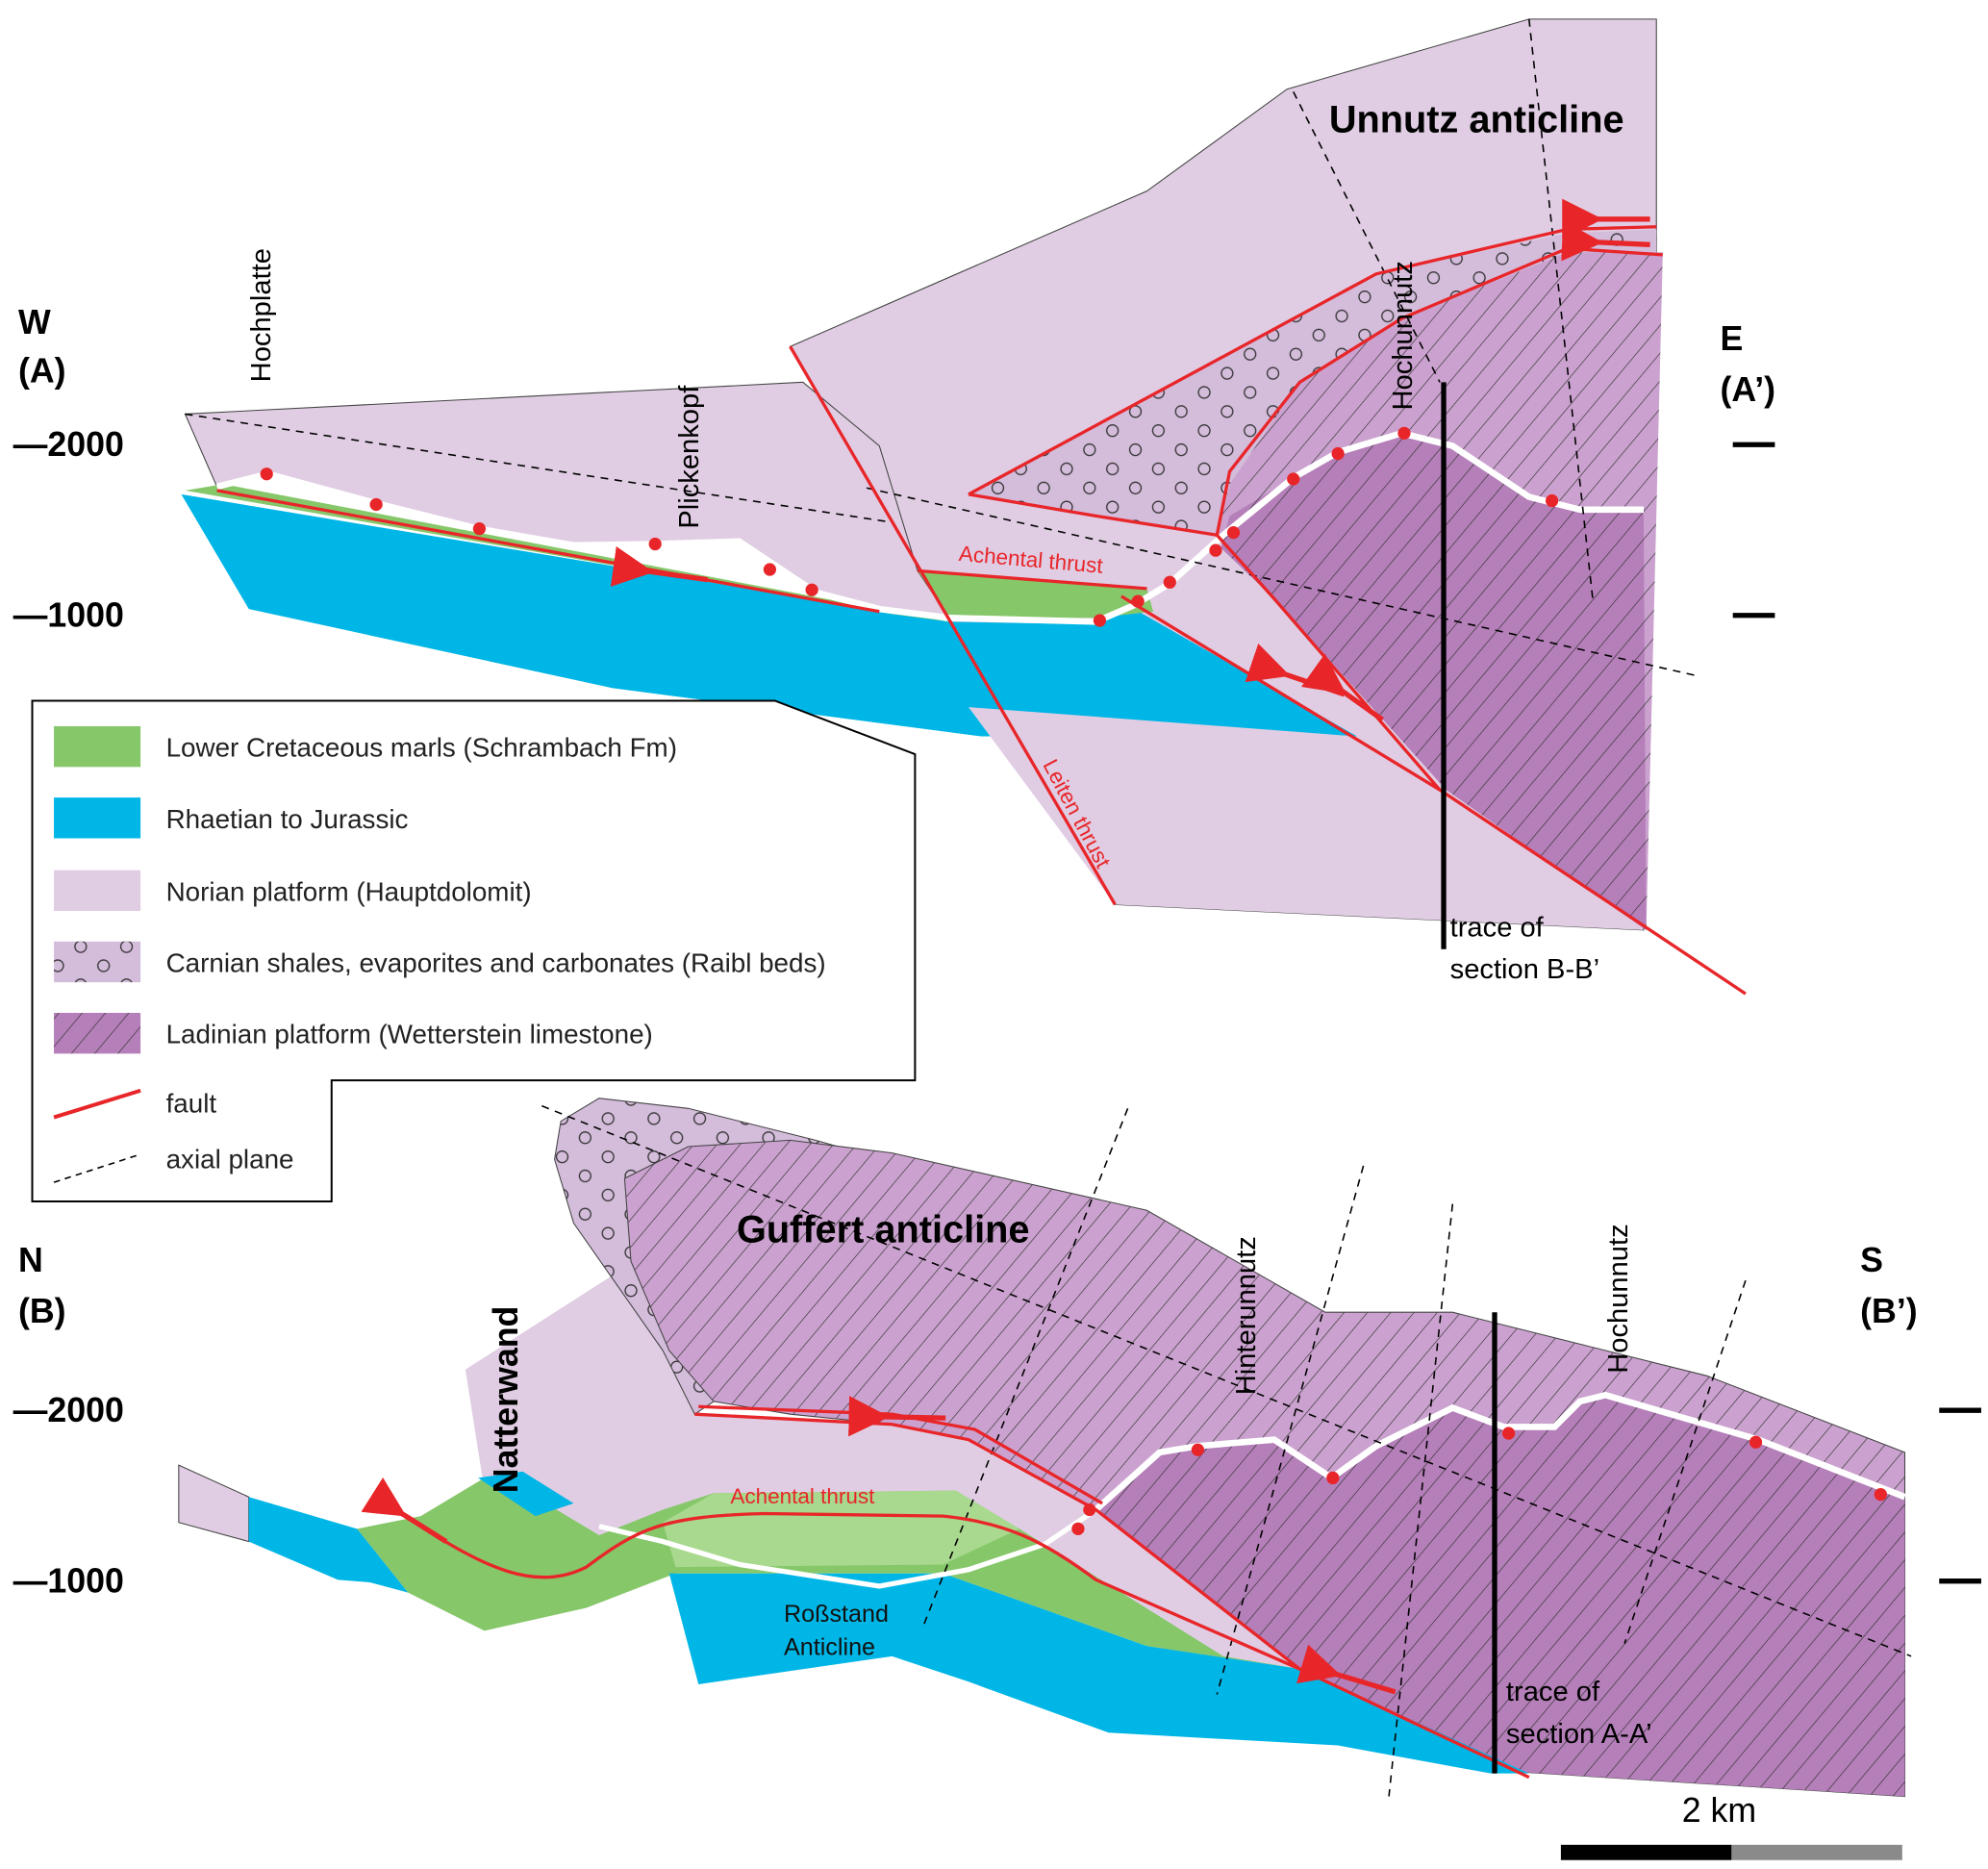 The height and width of the screenshot is (1869, 1988). What do you see at coordinates (42, 370) in the screenshot?
I see `left-label-a: (A)` at bounding box center [42, 370].